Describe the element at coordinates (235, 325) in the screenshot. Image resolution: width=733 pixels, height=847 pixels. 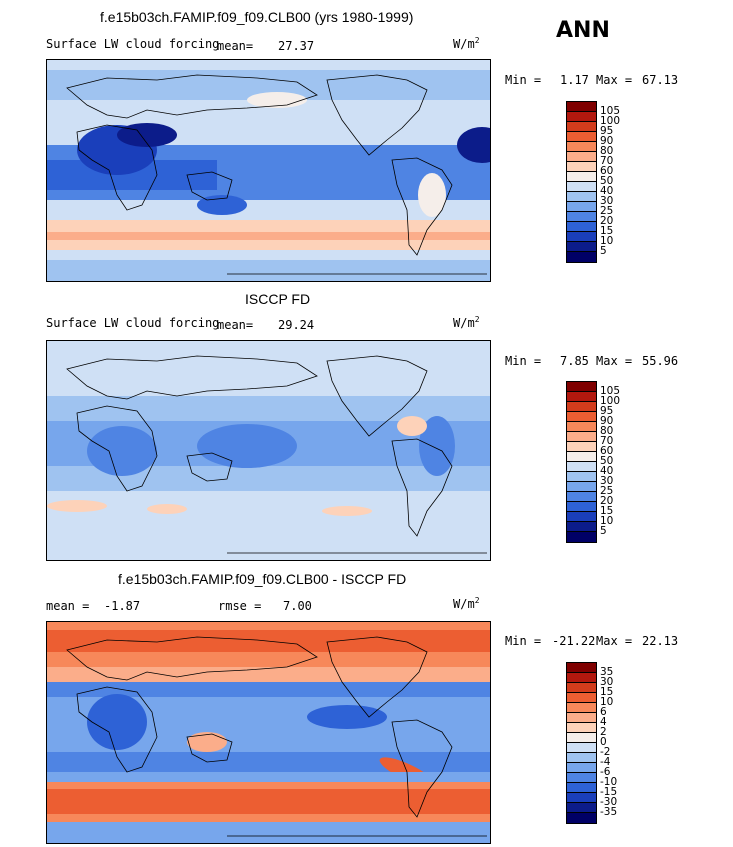
I see `panel2-mean-label: mean=` at that location.